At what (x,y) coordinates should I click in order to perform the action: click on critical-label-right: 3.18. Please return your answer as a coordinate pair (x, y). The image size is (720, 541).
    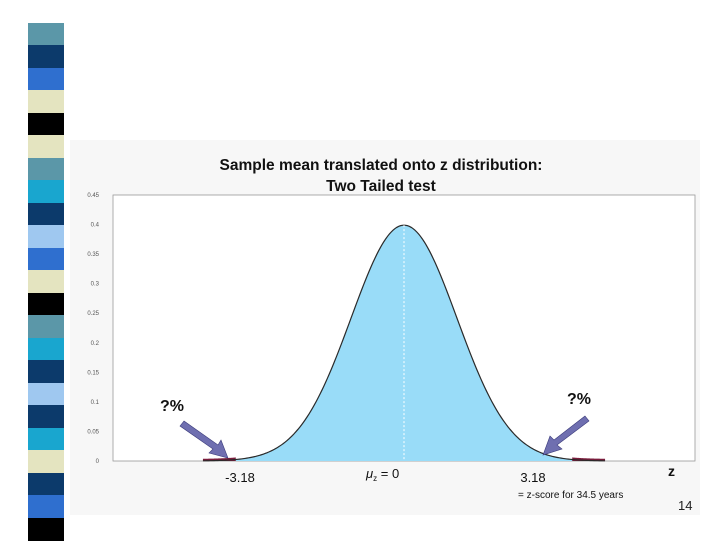
    Looking at the image, I should click on (532, 477).